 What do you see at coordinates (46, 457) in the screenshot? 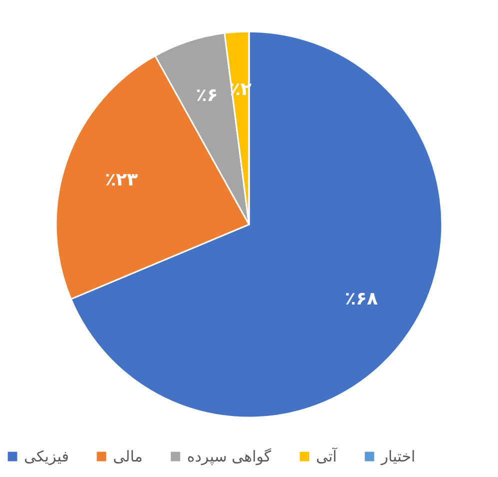
I see `legend-label: فیزیکی` at bounding box center [46, 457].